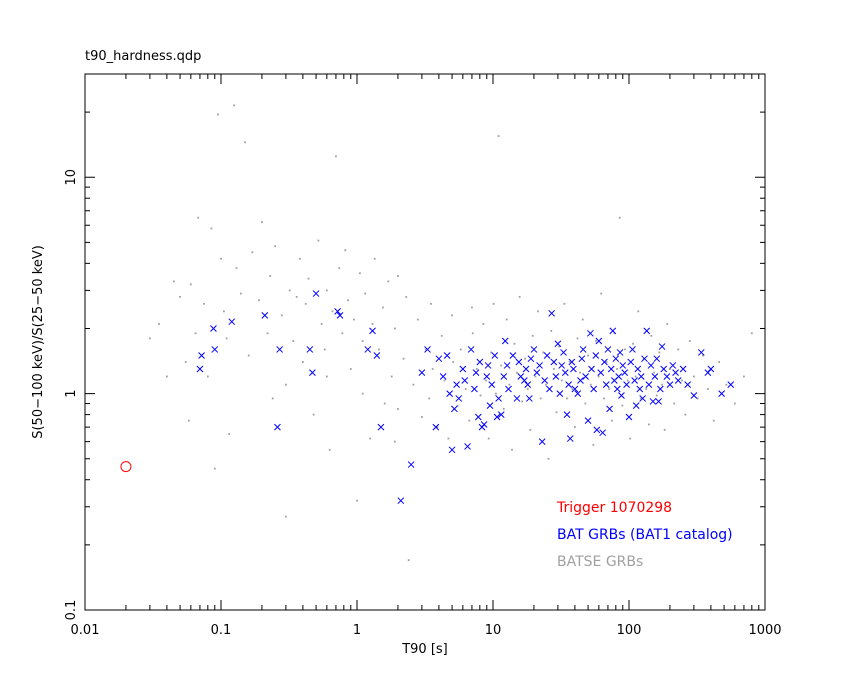 The height and width of the screenshot is (680, 850). Describe the element at coordinates (143, 56) in the screenshot. I see `chart-title: t90_hardness.qdp` at that location.